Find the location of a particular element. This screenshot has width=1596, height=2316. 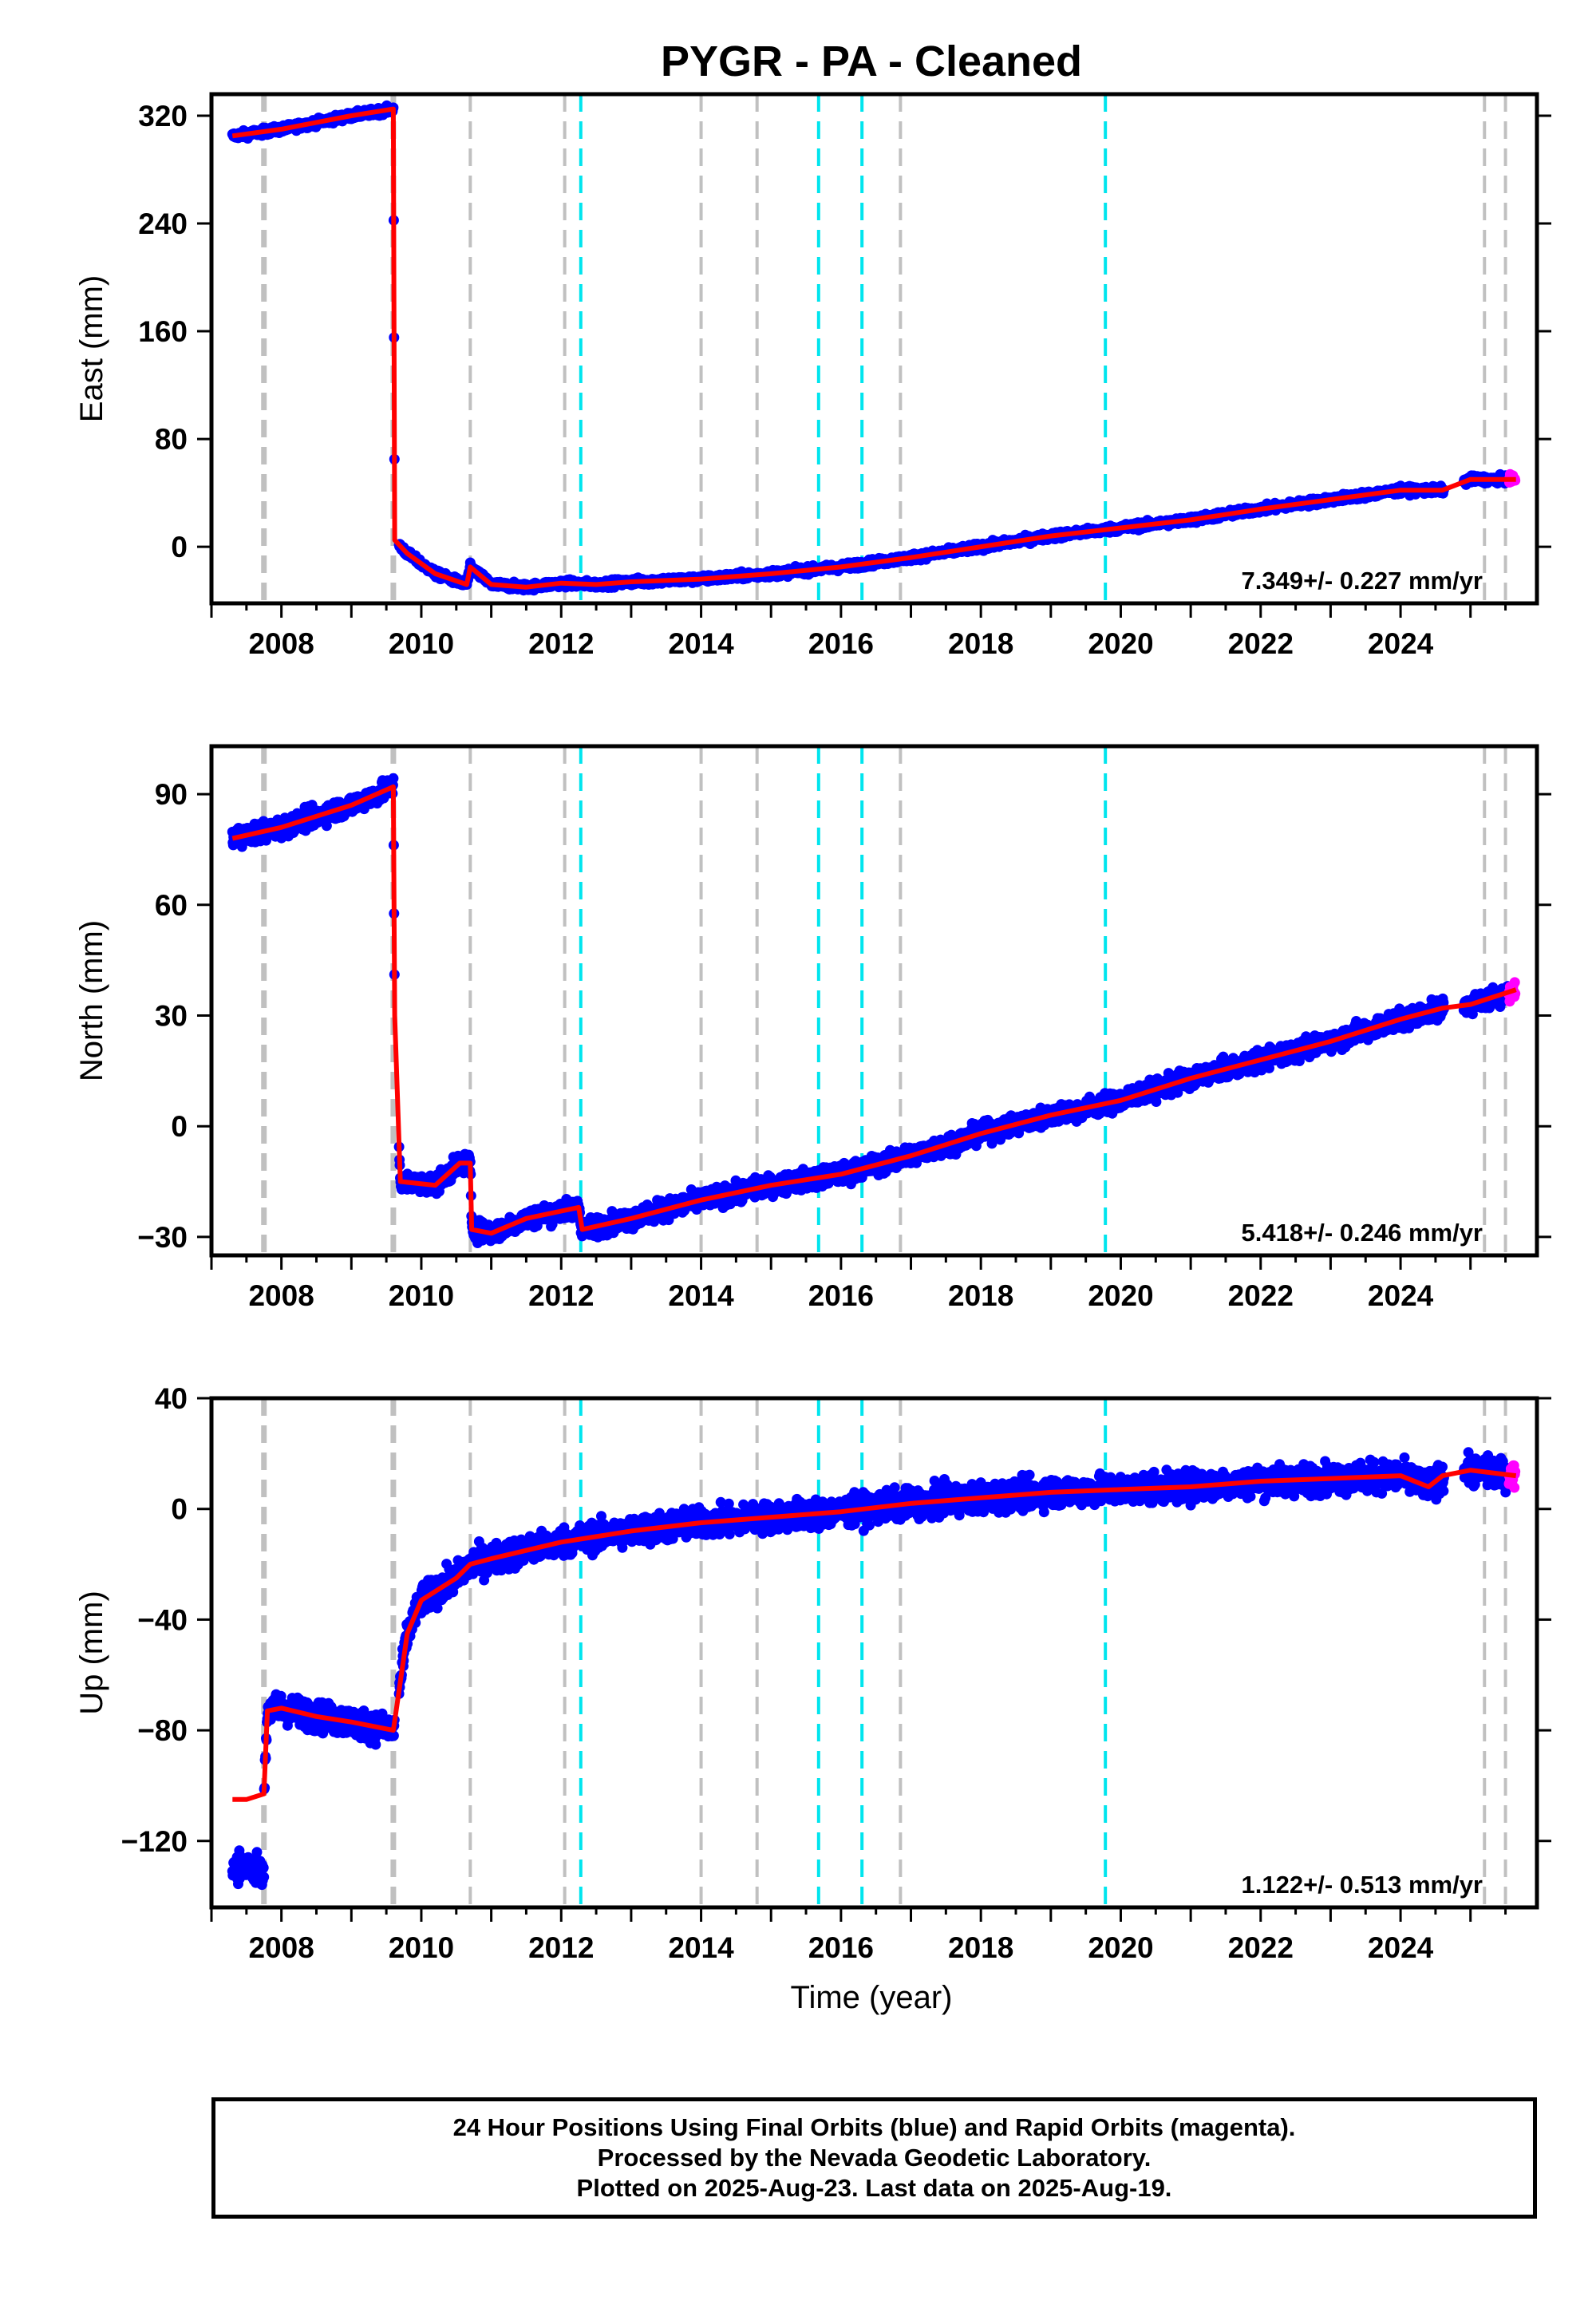

y-tick-label: 320 is located at coordinates (163, 116).